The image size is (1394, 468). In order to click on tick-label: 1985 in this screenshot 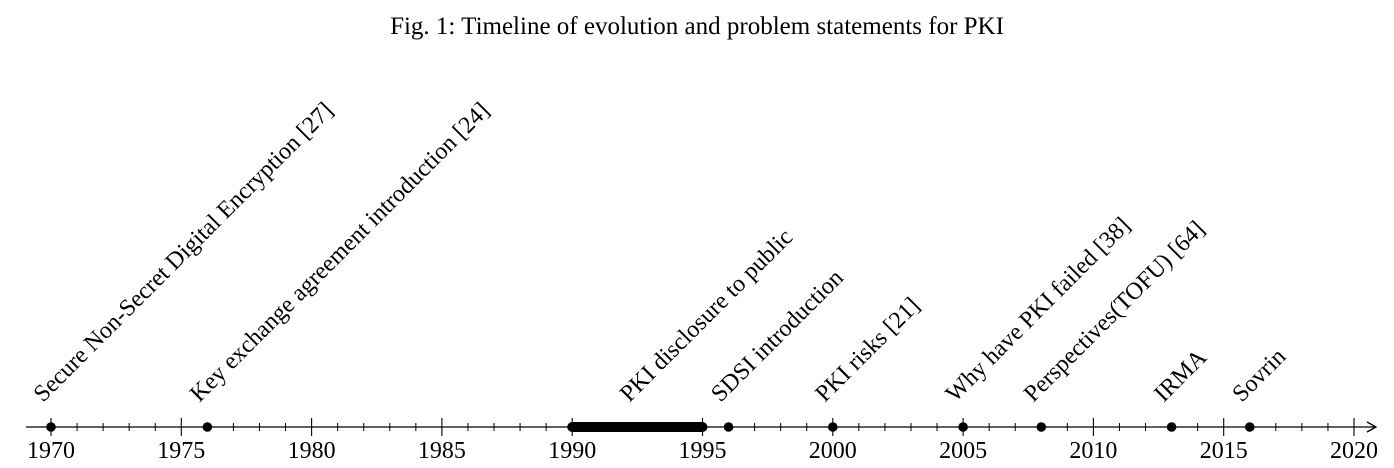, I will do `click(442, 451)`.